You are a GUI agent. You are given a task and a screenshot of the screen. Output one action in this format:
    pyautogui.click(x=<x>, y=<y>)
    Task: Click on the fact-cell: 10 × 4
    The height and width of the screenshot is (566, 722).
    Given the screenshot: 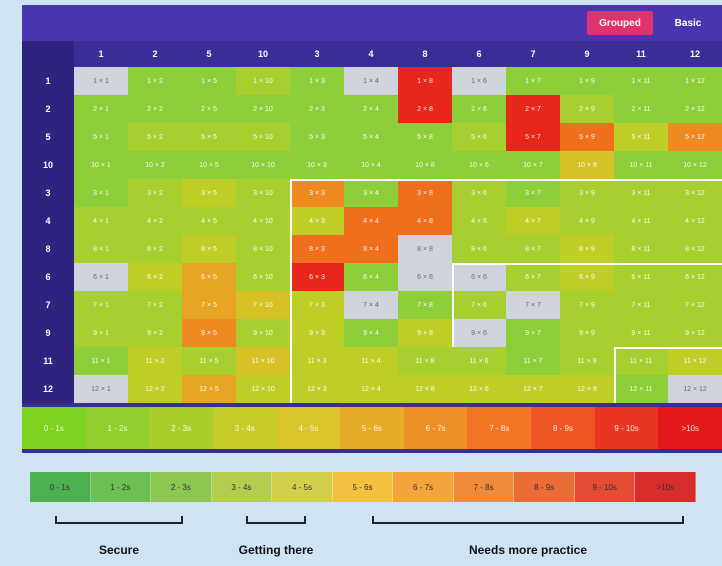 What is the action you would take?
    pyautogui.click(x=371, y=165)
    